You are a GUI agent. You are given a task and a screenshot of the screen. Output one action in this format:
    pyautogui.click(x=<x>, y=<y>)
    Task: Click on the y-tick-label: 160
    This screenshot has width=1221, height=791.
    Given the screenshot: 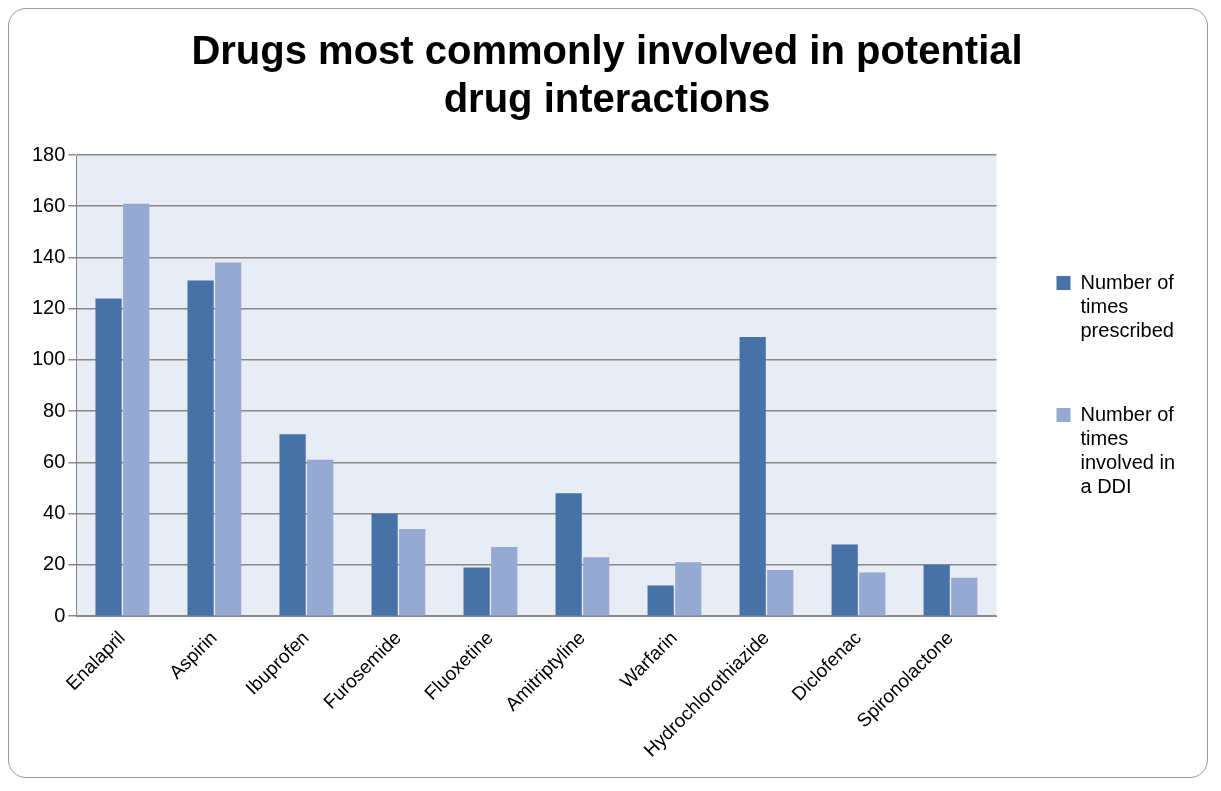 What is the action you would take?
    pyautogui.click(x=48, y=204)
    